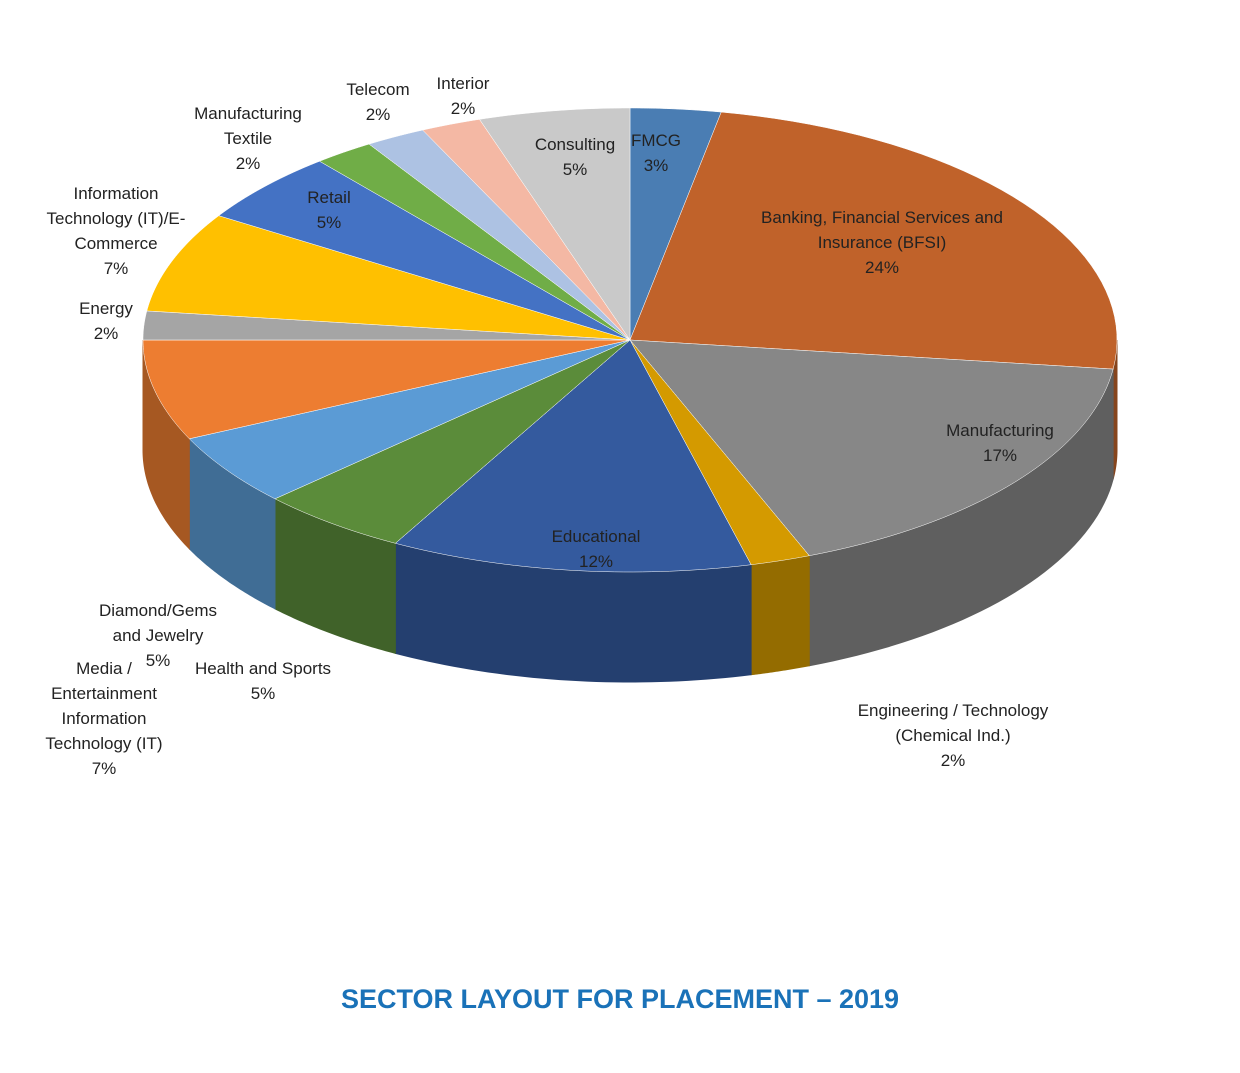  What do you see at coordinates (780, 615) in the screenshot?
I see `pie-side` at bounding box center [780, 615].